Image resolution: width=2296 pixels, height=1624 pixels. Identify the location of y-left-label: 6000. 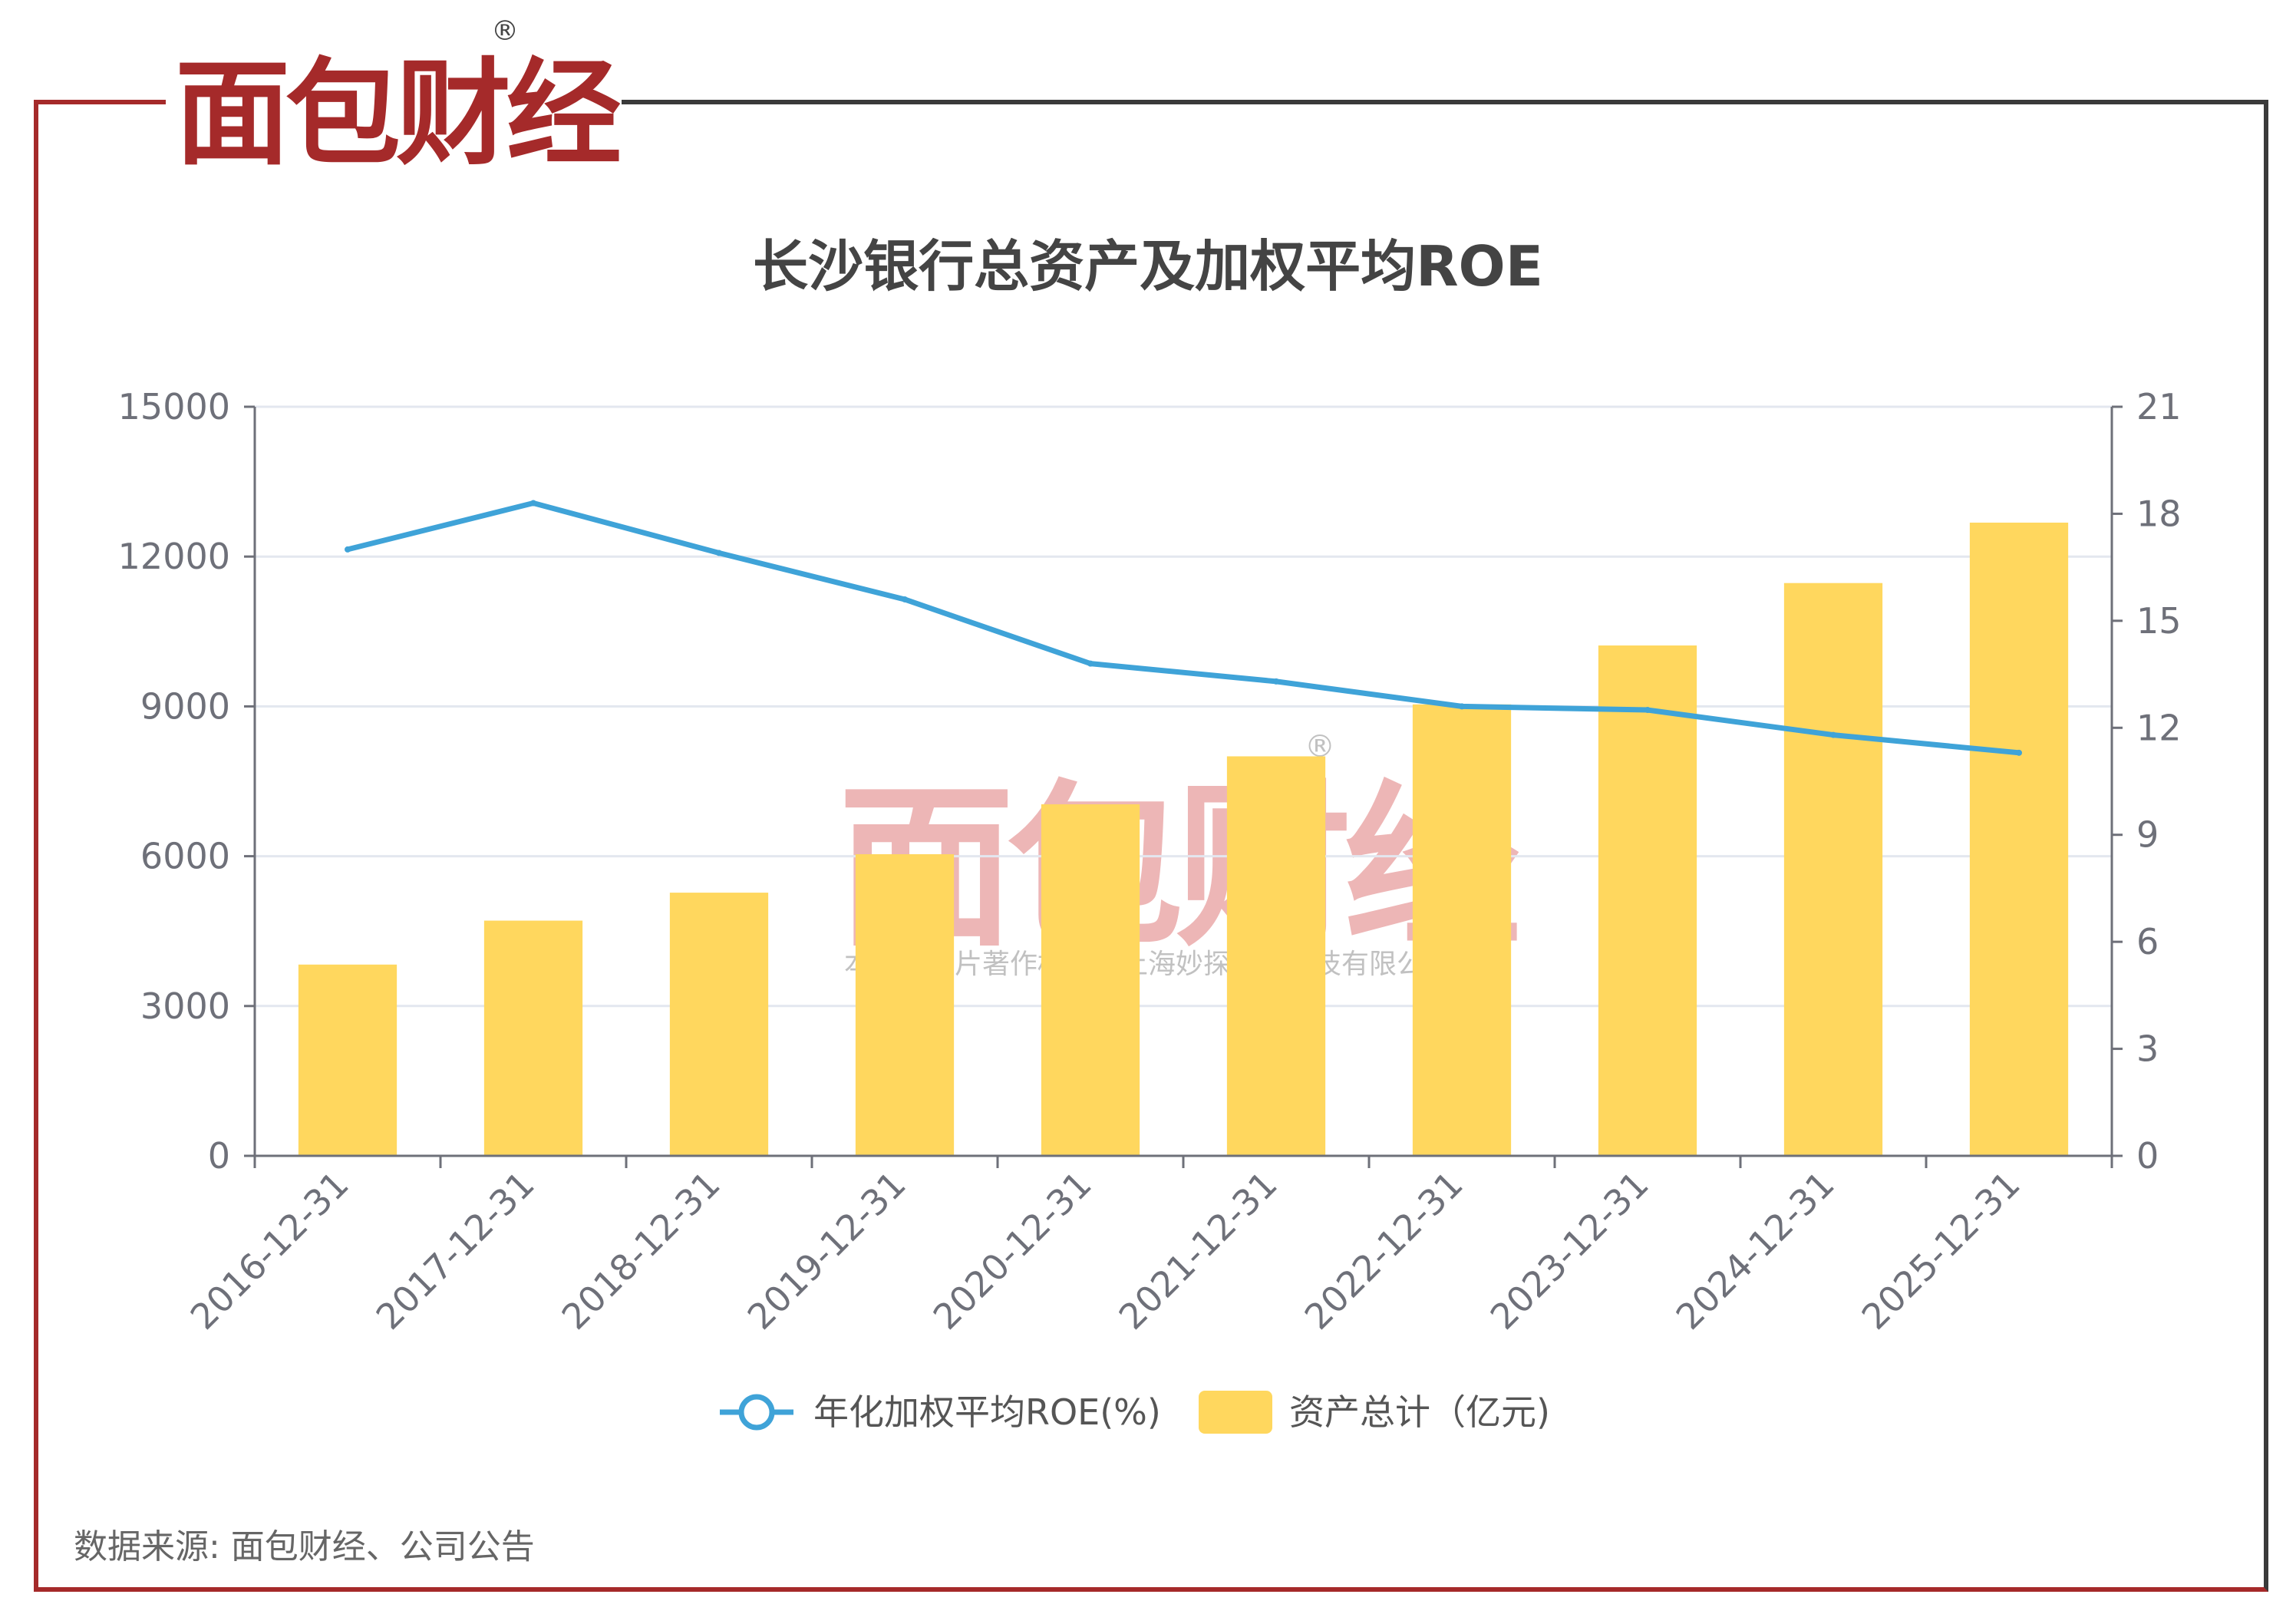
(185, 856).